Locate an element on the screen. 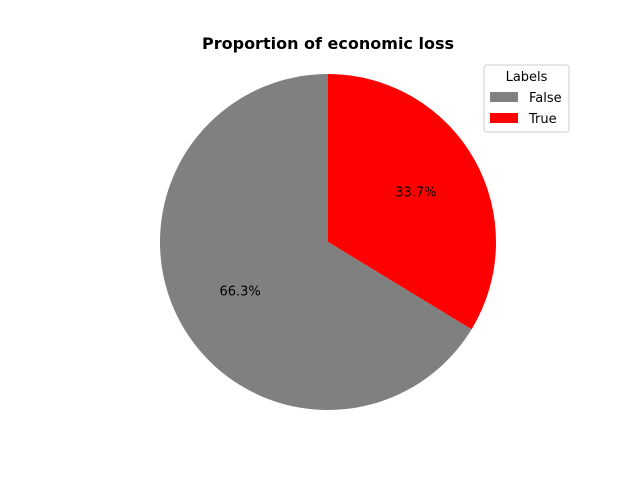 This screenshot has width=640, height=480. legend-title: Labels is located at coordinates (527, 77).